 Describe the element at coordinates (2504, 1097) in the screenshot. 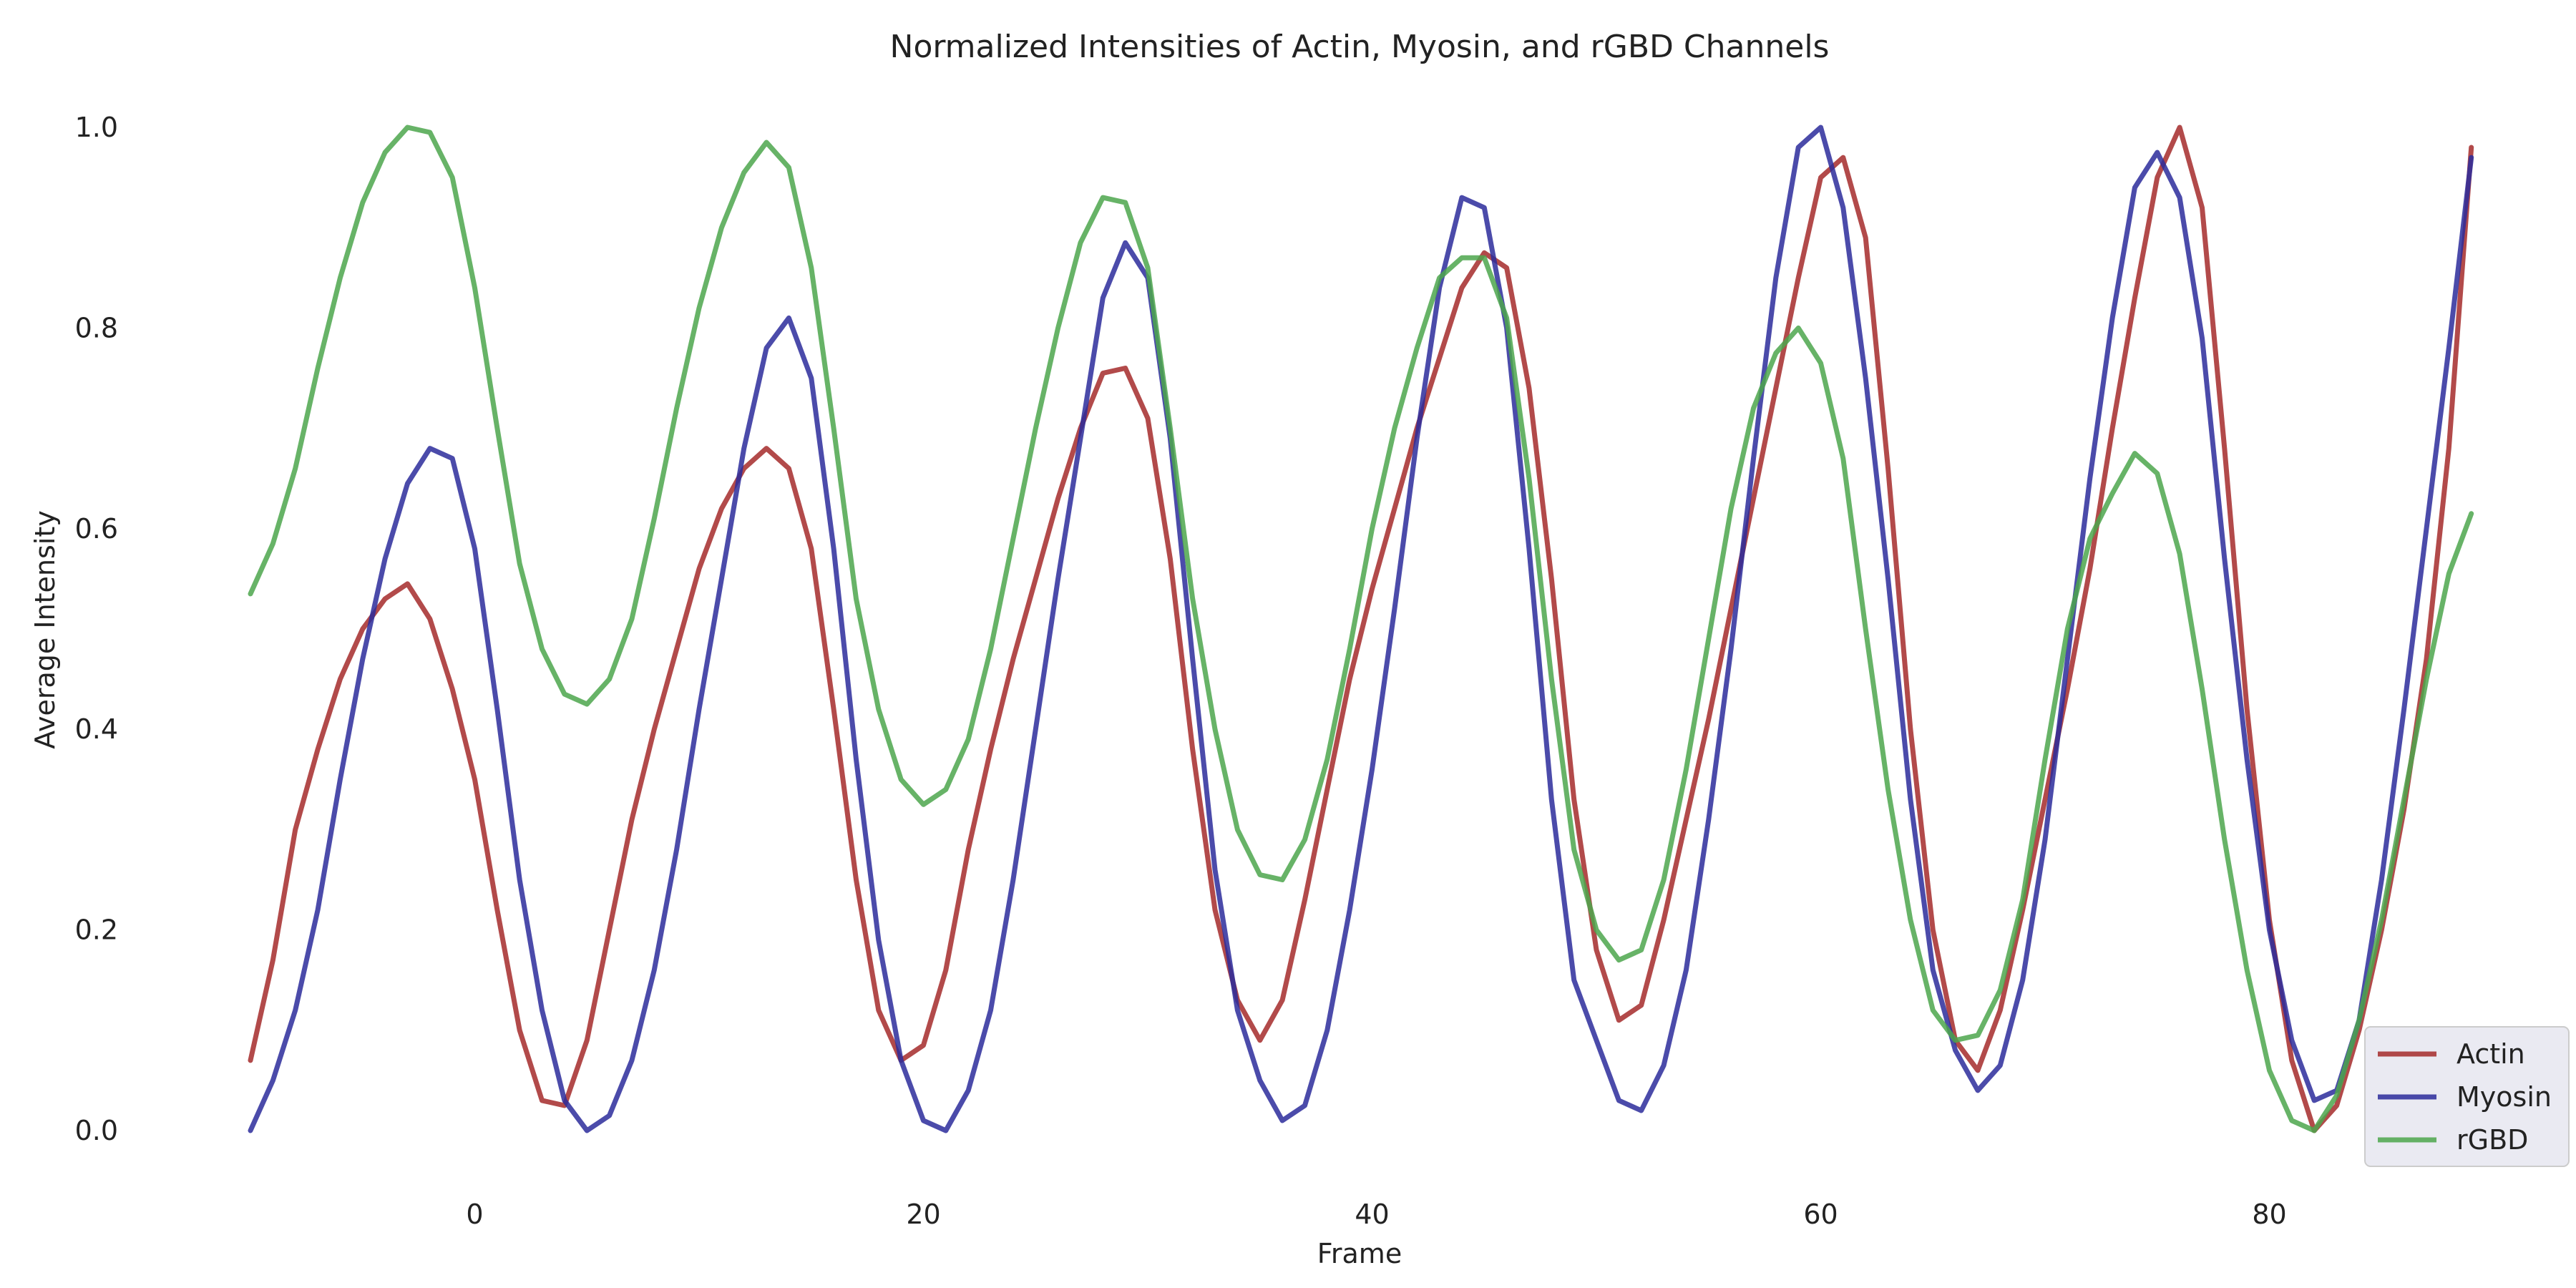

I see `legend-label-myosin: Myosin` at that location.